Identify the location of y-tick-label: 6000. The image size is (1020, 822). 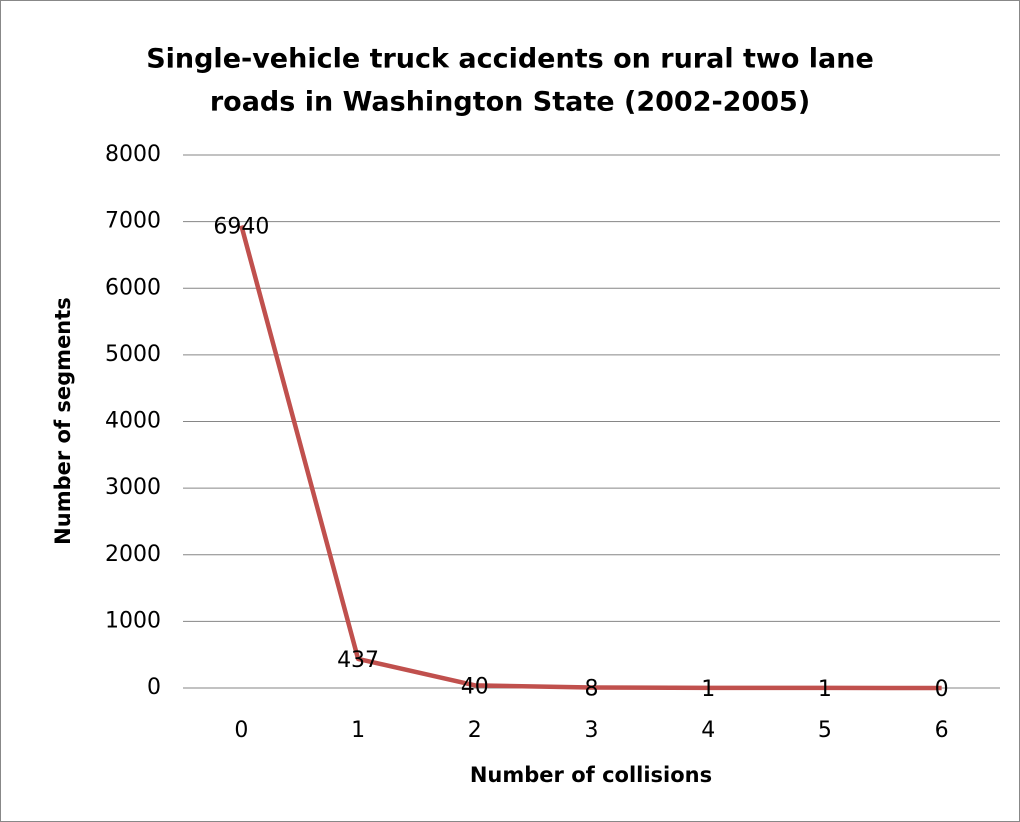
(133, 287).